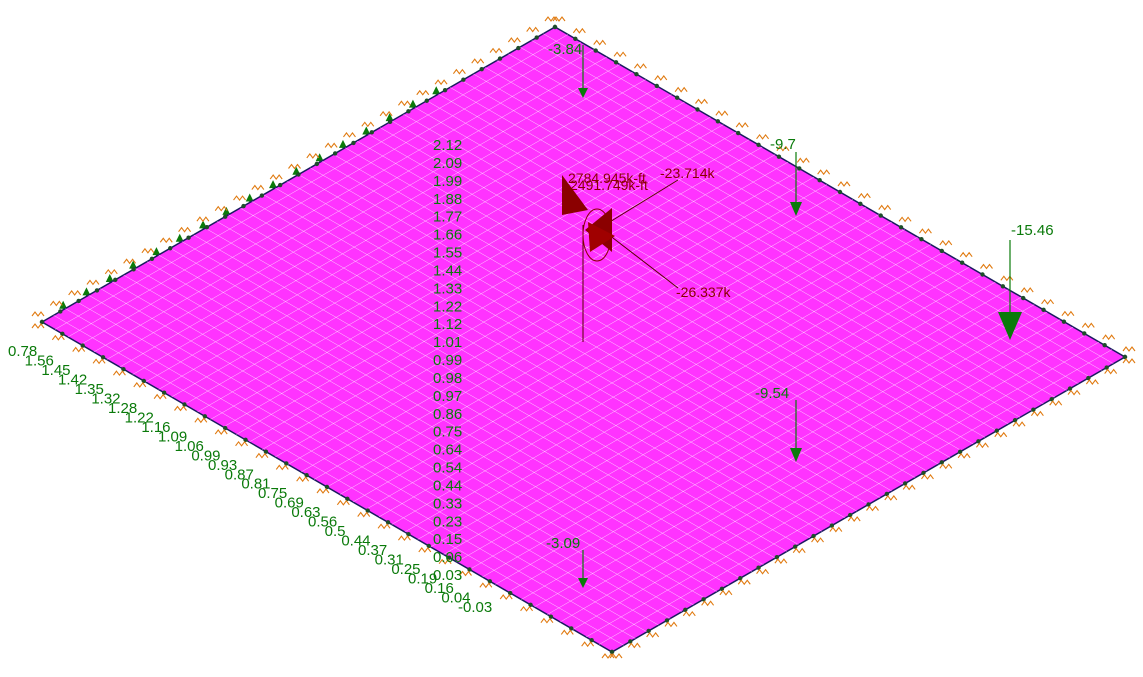  I want to click on point-load-4: -9.54, so click(778, 423).